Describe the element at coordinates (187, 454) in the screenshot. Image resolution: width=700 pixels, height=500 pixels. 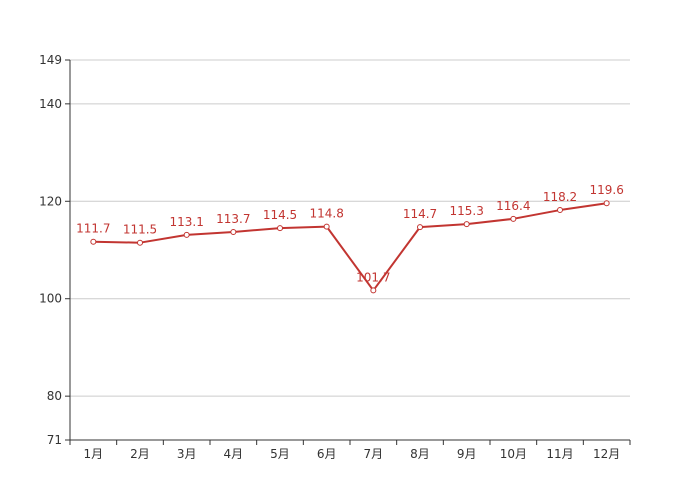
I see `x-tick-label: 3月` at that location.